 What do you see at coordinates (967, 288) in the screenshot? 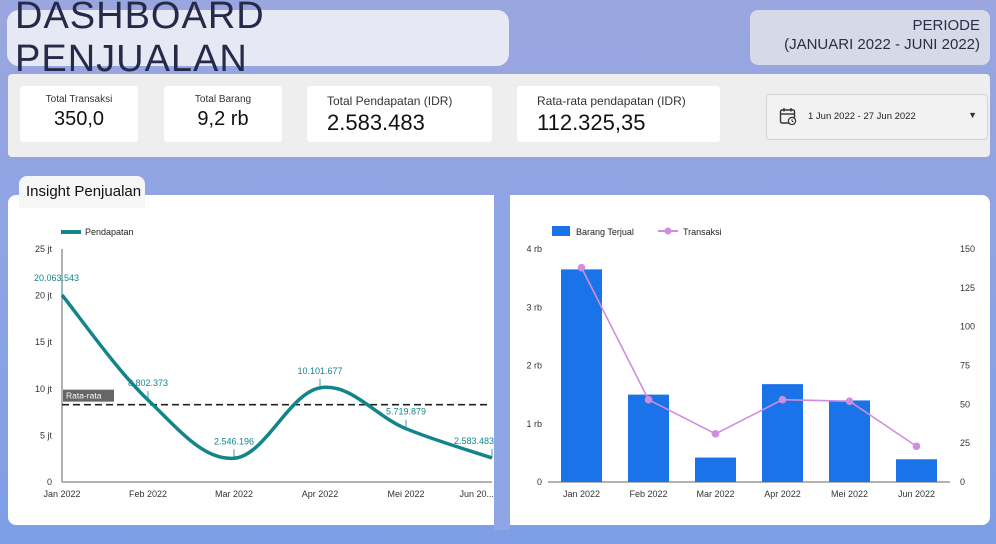
I see `y-right-tick-label: 125` at bounding box center [967, 288].